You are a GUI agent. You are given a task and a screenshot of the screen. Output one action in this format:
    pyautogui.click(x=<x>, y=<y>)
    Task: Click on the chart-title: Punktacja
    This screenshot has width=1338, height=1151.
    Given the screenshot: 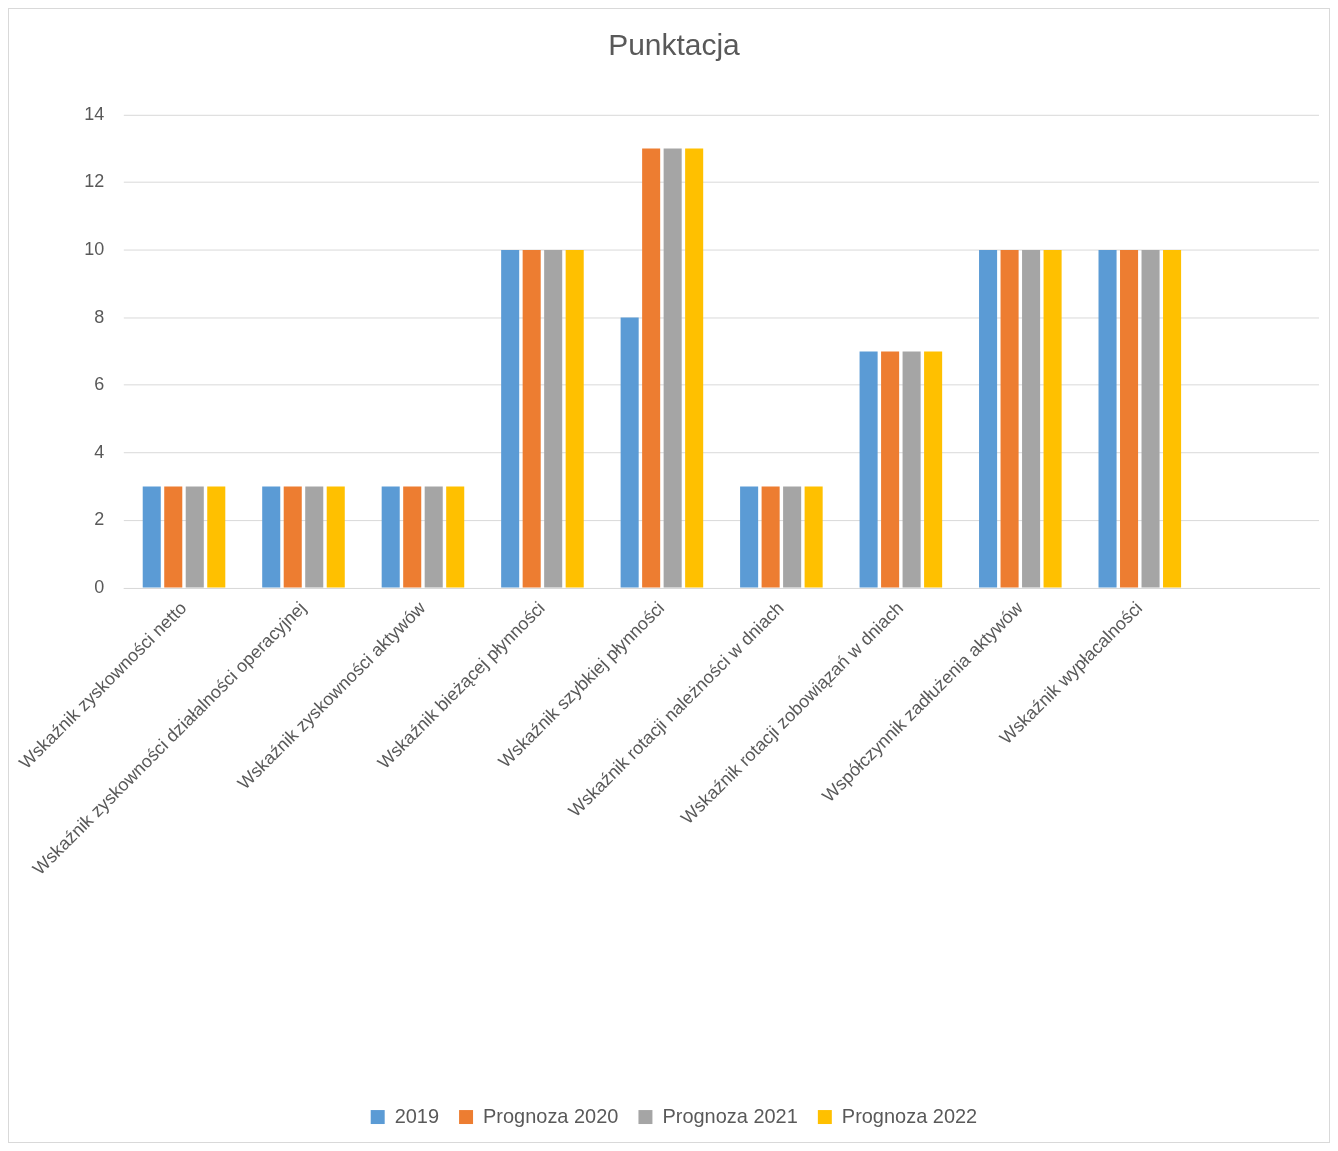 What is the action you would take?
    pyautogui.click(x=674, y=45)
    